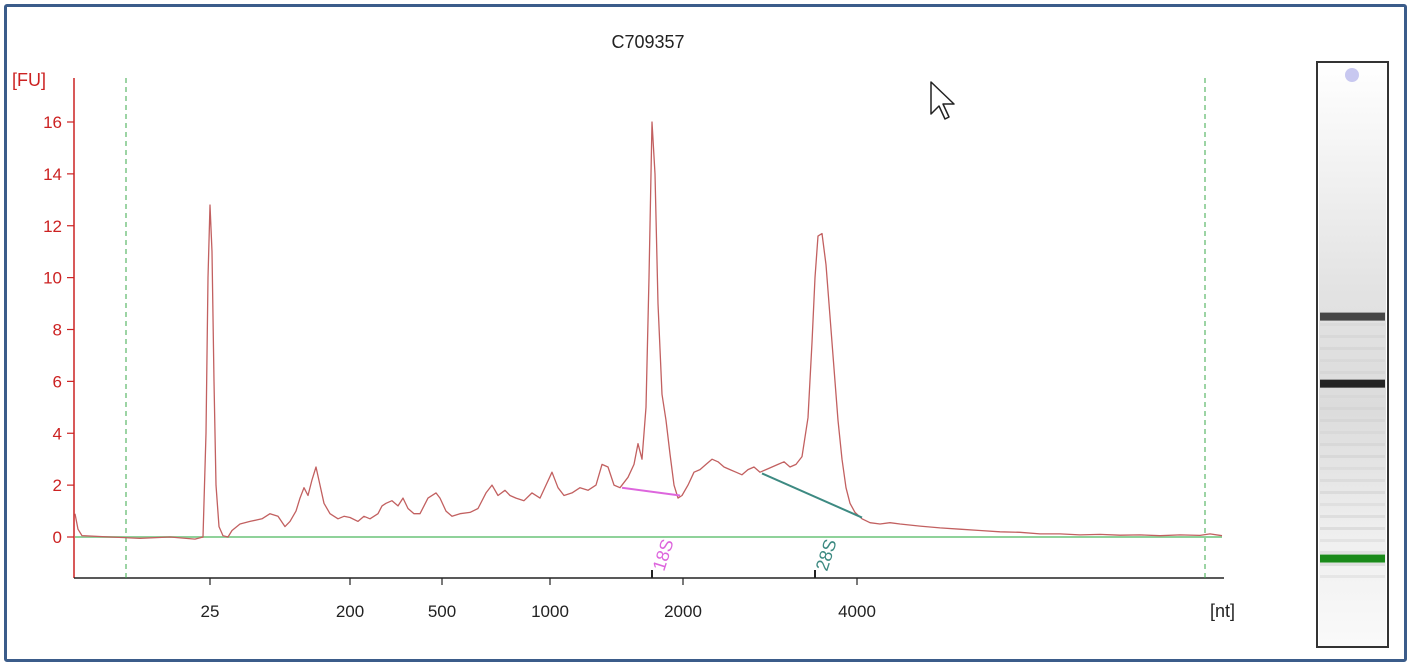 The height and width of the screenshot is (667, 1413). I want to click on x-tick-label: 1000, so click(550, 611).